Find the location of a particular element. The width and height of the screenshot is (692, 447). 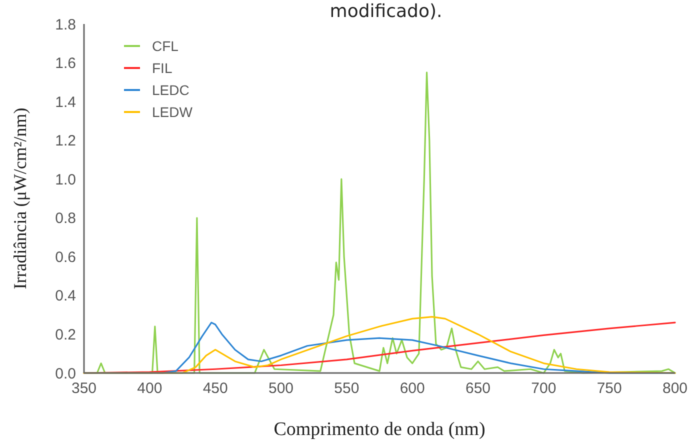

x-tick-label: 450 is located at coordinates (215, 388).